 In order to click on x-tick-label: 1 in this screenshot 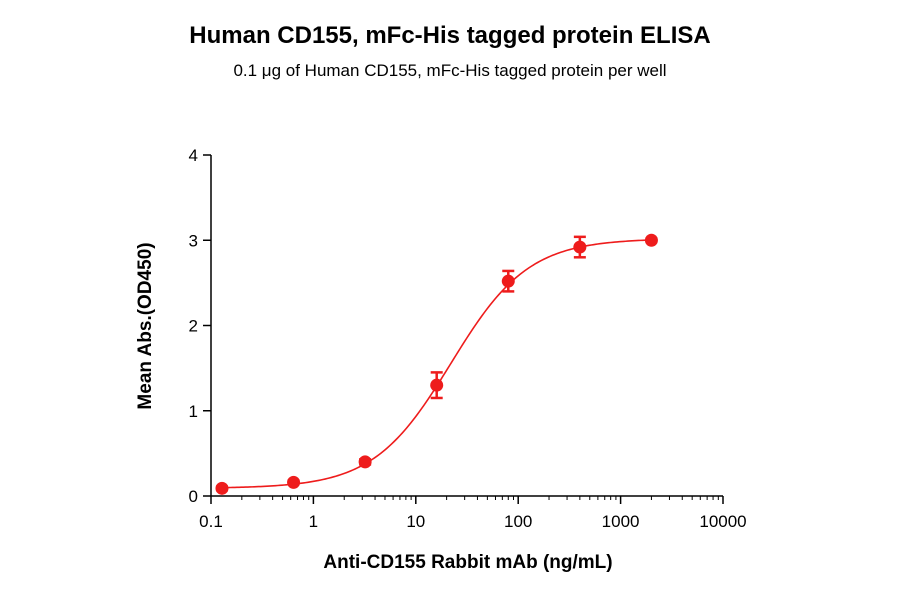, I will do `click(313, 521)`.